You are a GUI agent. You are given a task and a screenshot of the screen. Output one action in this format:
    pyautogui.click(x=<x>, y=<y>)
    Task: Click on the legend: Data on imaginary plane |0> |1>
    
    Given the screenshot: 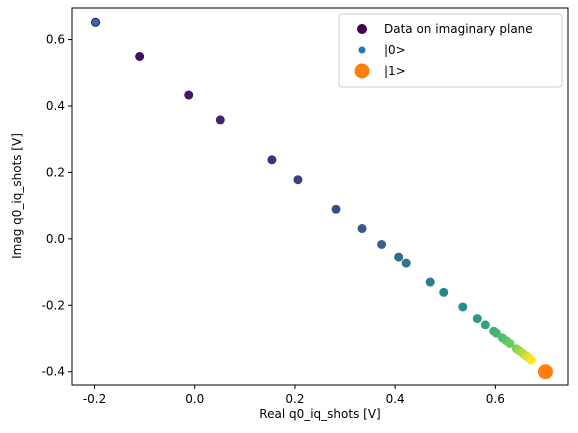 What is the action you would take?
    pyautogui.click(x=450, y=50)
    